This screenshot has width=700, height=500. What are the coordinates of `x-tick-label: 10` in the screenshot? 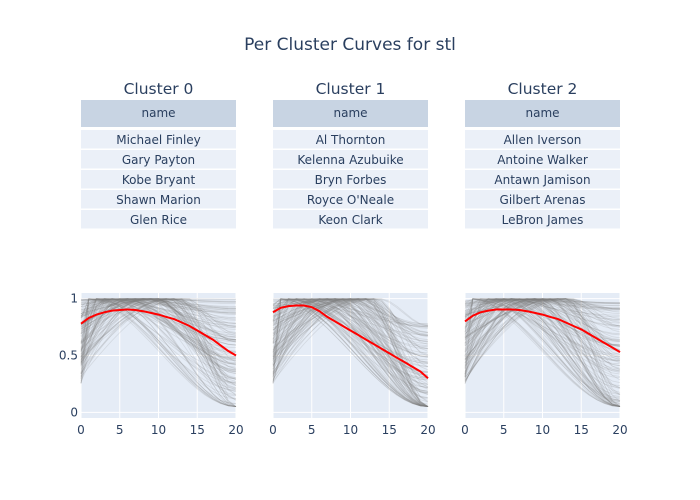 It's located at (542, 430).